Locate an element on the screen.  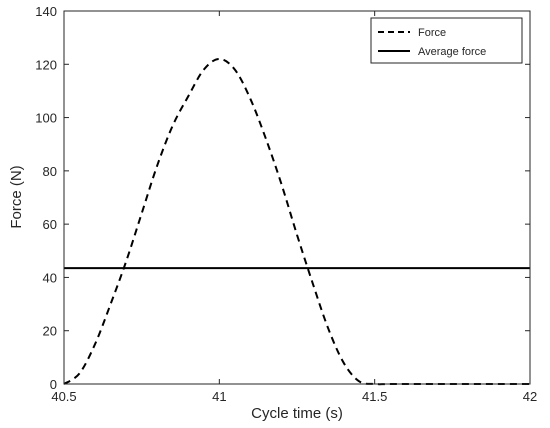
legend-box is located at coordinates (446, 40).